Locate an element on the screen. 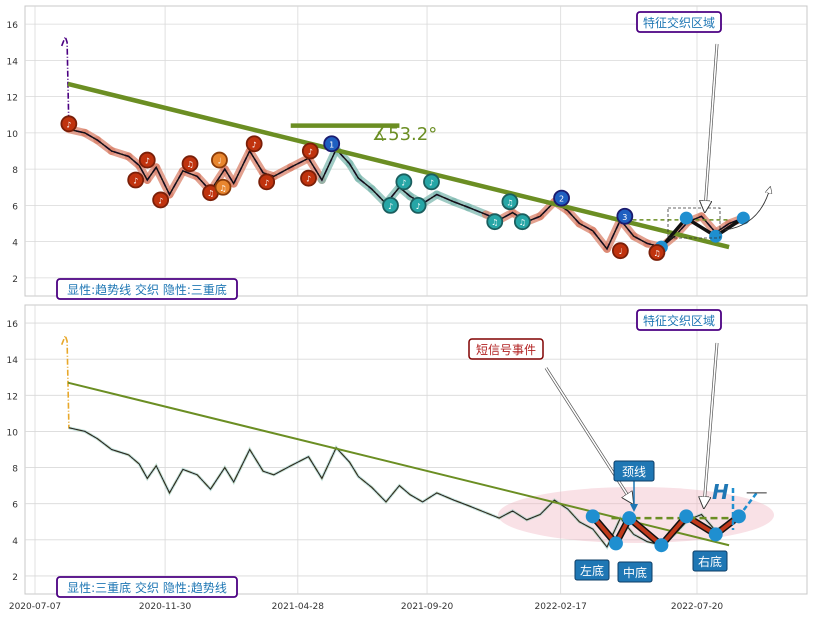 This screenshot has width=813, height=617. pattern-line is located at coordinates (702, 232).